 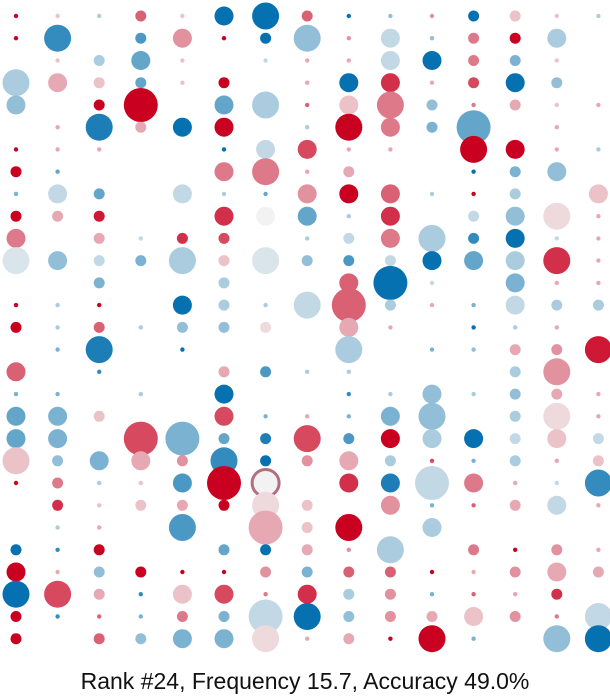 I want to click on bubble-c9-r25, so click(x=390, y=572).